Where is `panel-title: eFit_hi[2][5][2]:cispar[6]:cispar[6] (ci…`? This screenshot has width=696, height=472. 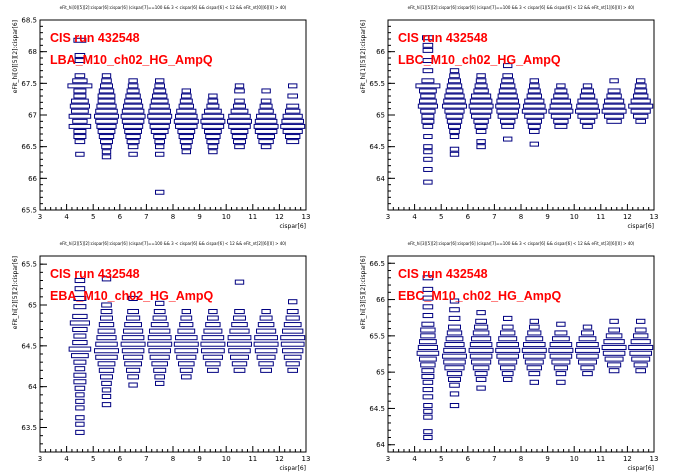
panel-title: eFit_hi[2][5][2]:cispar[6]:cispar[6] (ci… is located at coordinates (173, 243).